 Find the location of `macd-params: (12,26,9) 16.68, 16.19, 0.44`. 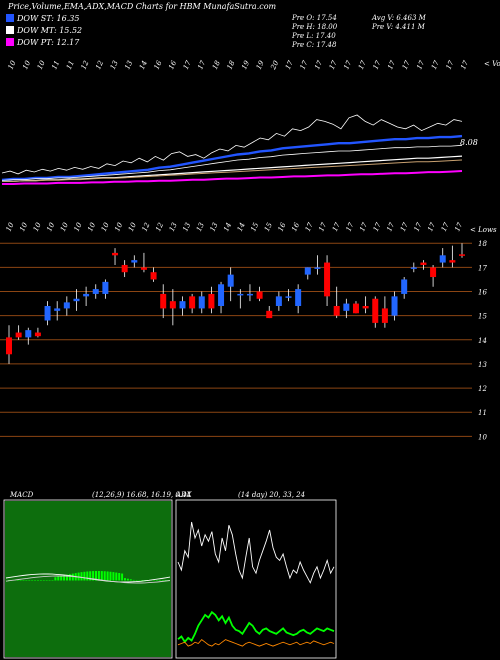

macd-params: (12,26,9) 16.68, 16.19, 0.44 is located at coordinates (141, 495).